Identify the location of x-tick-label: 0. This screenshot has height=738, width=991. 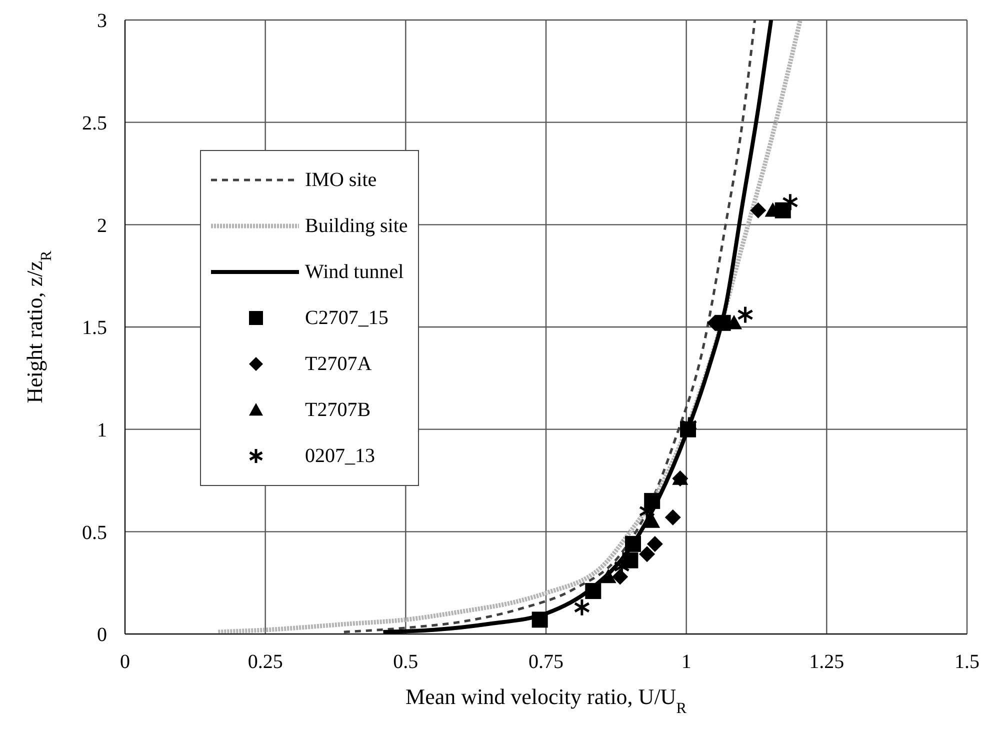
(125, 662).